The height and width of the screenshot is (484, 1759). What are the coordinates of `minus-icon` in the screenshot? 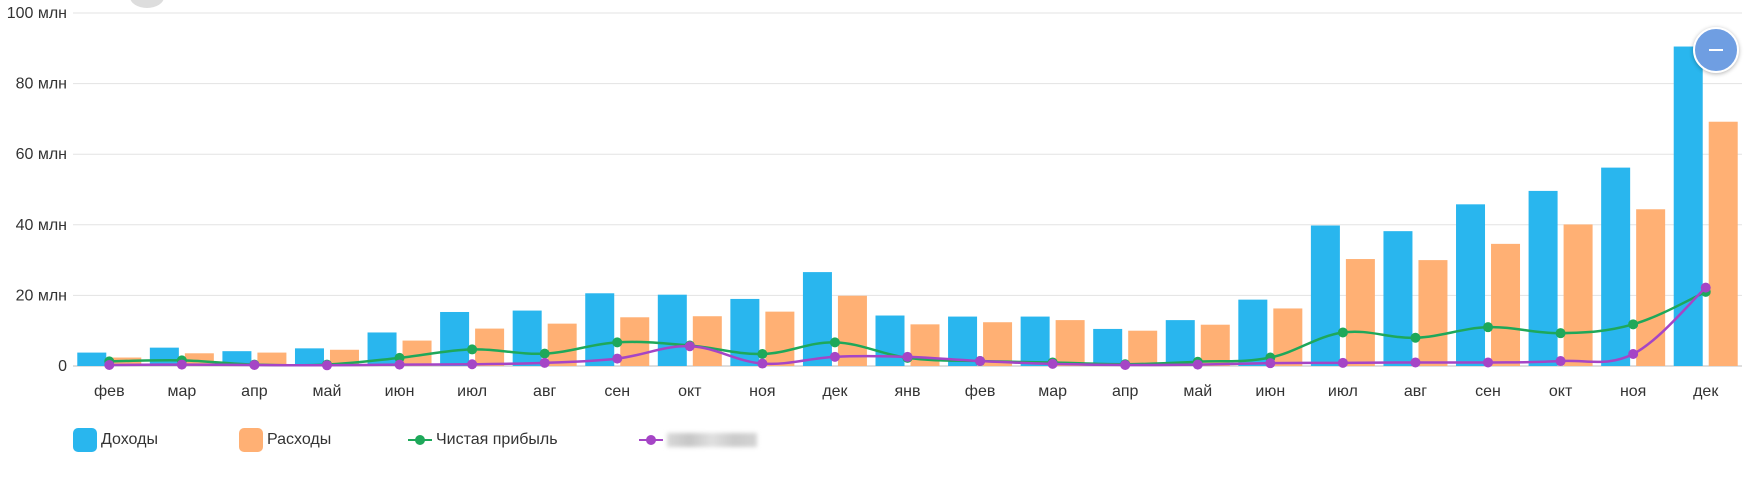 It's located at (1716, 50).